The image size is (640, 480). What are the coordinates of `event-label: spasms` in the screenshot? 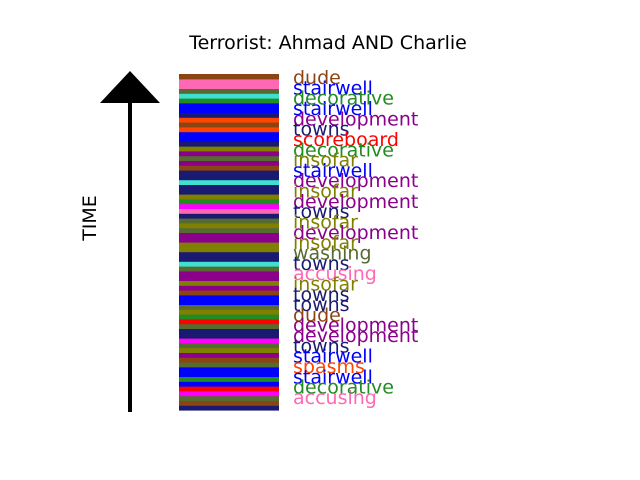 It's located at (329, 367).